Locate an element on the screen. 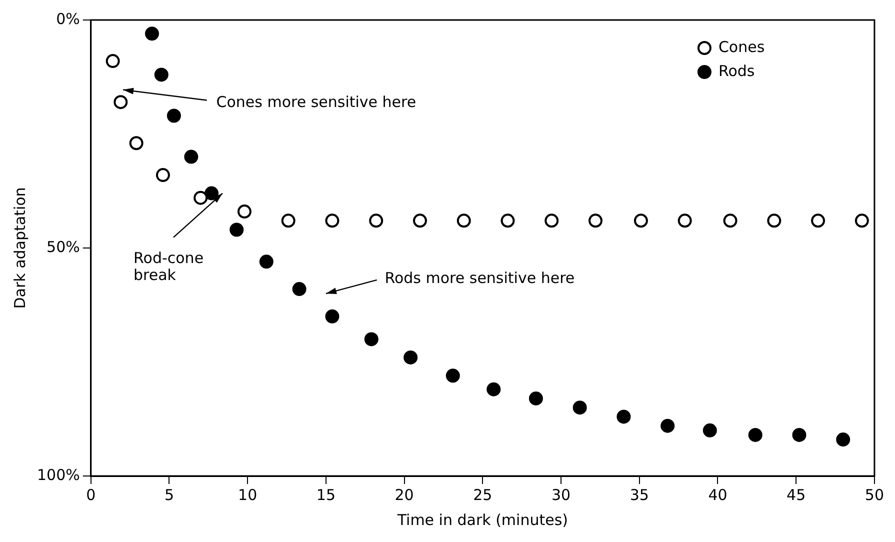 This screenshot has height=542, width=895. legend-label: Cones is located at coordinates (741, 47).